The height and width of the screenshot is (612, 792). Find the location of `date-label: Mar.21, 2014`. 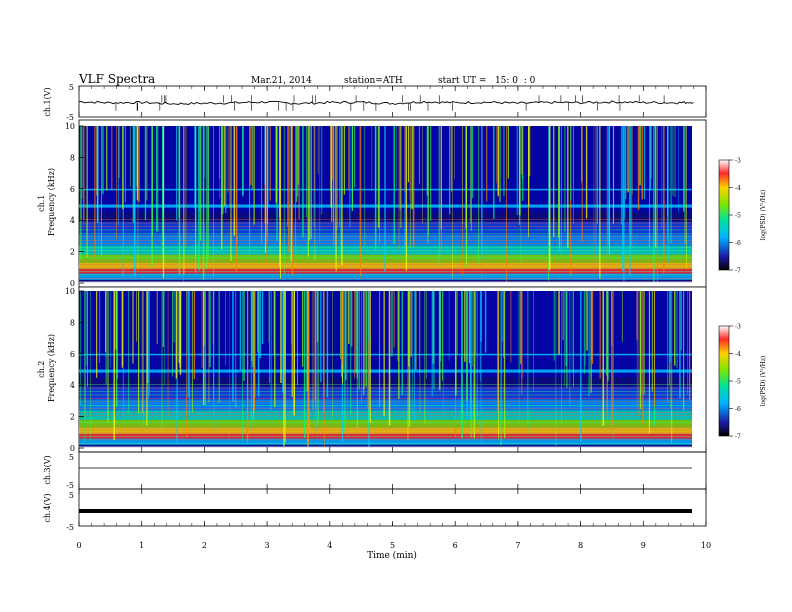

date-label: Mar.21, 2014 is located at coordinates (281, 81).